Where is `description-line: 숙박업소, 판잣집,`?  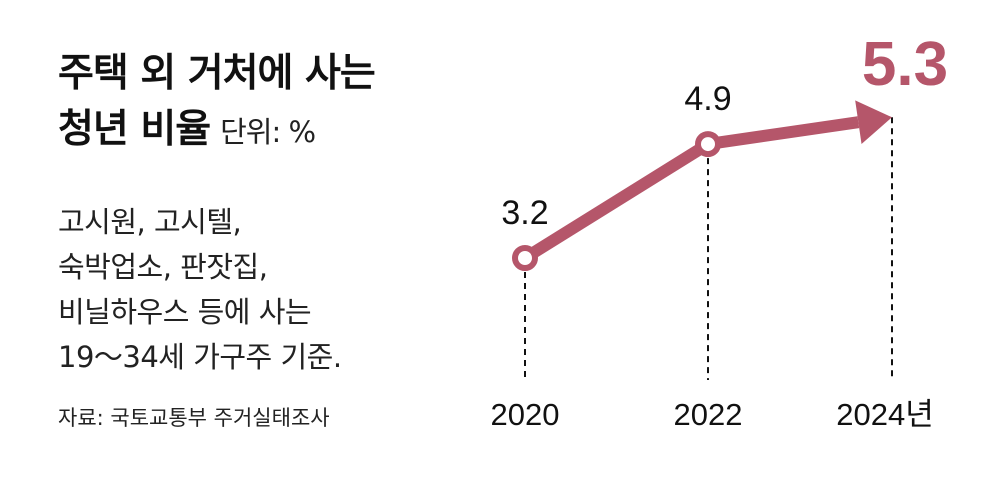
description-line: 숙박업소, 판잣집, is located at coordinates (163, 267).